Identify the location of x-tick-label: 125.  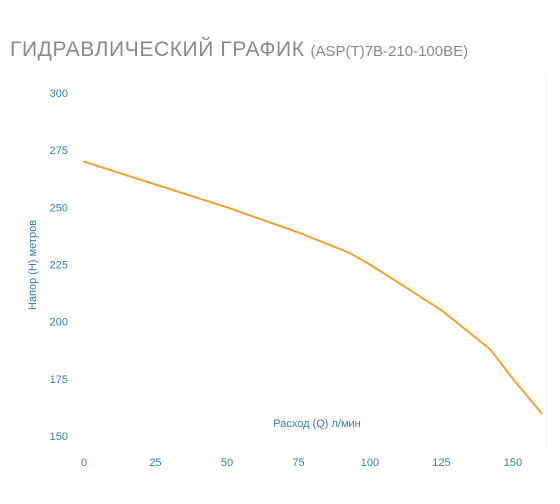
(441, 463).